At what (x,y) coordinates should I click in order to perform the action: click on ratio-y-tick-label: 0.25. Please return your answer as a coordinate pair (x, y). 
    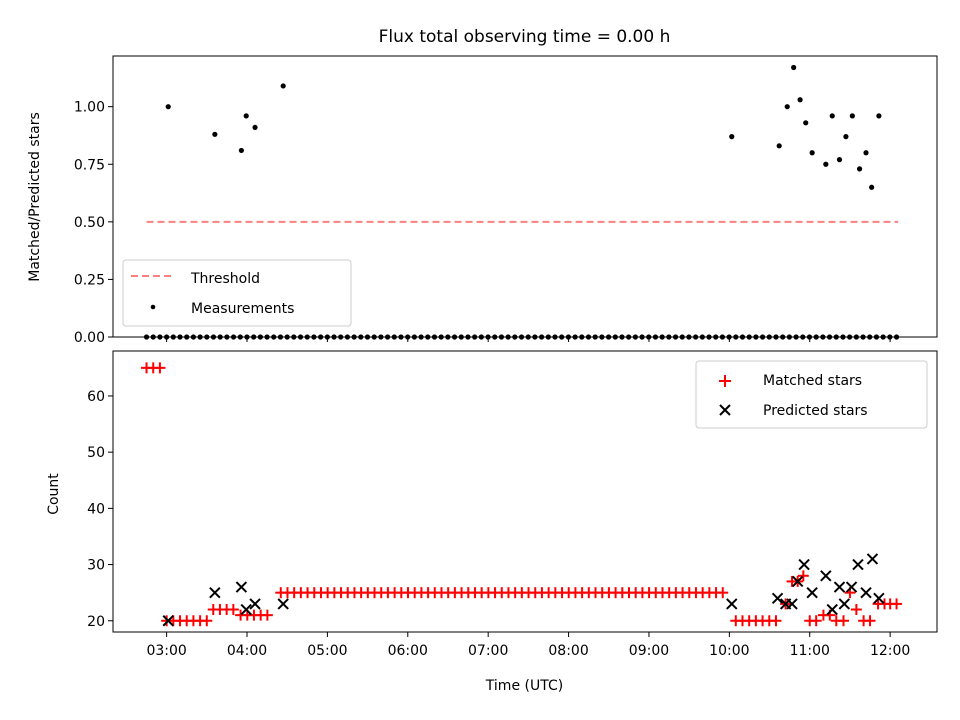
    Looking at the image, I should click on (89, 280).